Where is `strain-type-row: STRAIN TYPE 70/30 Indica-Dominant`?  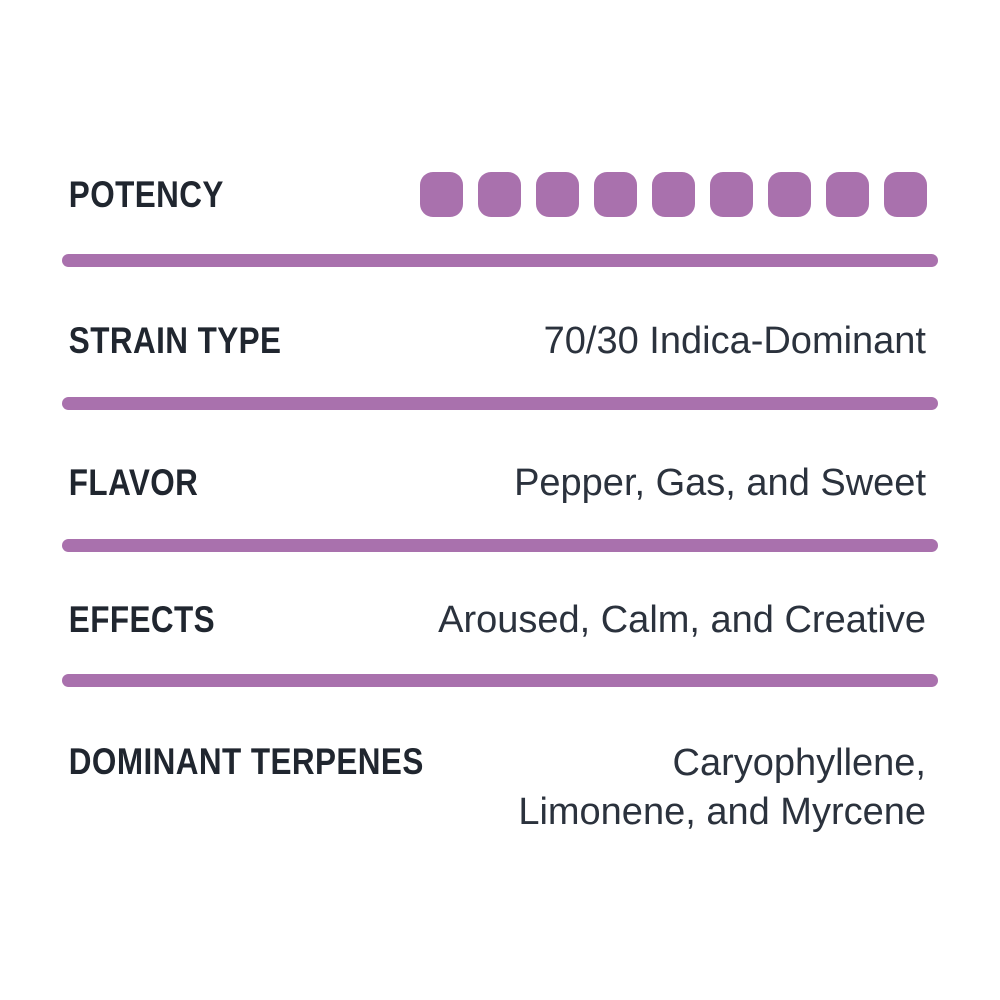
strain-type-row: STRAIN TYPE 70/30 Indica-Dominant is located at coordinates (500, 341).